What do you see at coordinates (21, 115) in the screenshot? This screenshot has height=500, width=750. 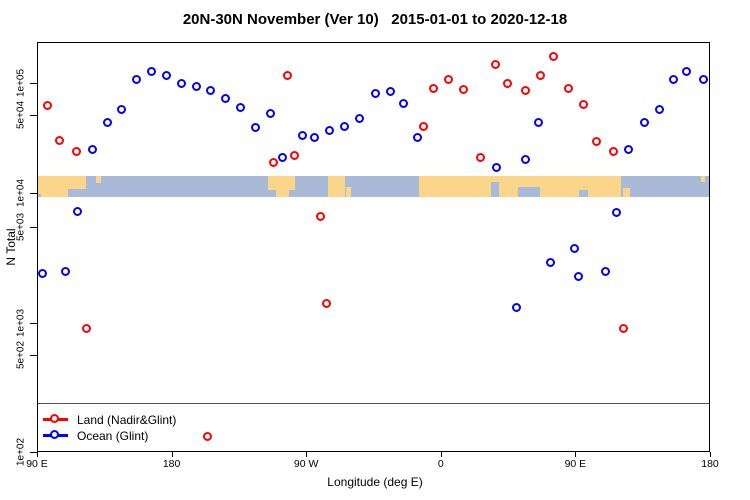 I see `y-axis-tick-label: 5e+04` at bounding box center [21, 115].